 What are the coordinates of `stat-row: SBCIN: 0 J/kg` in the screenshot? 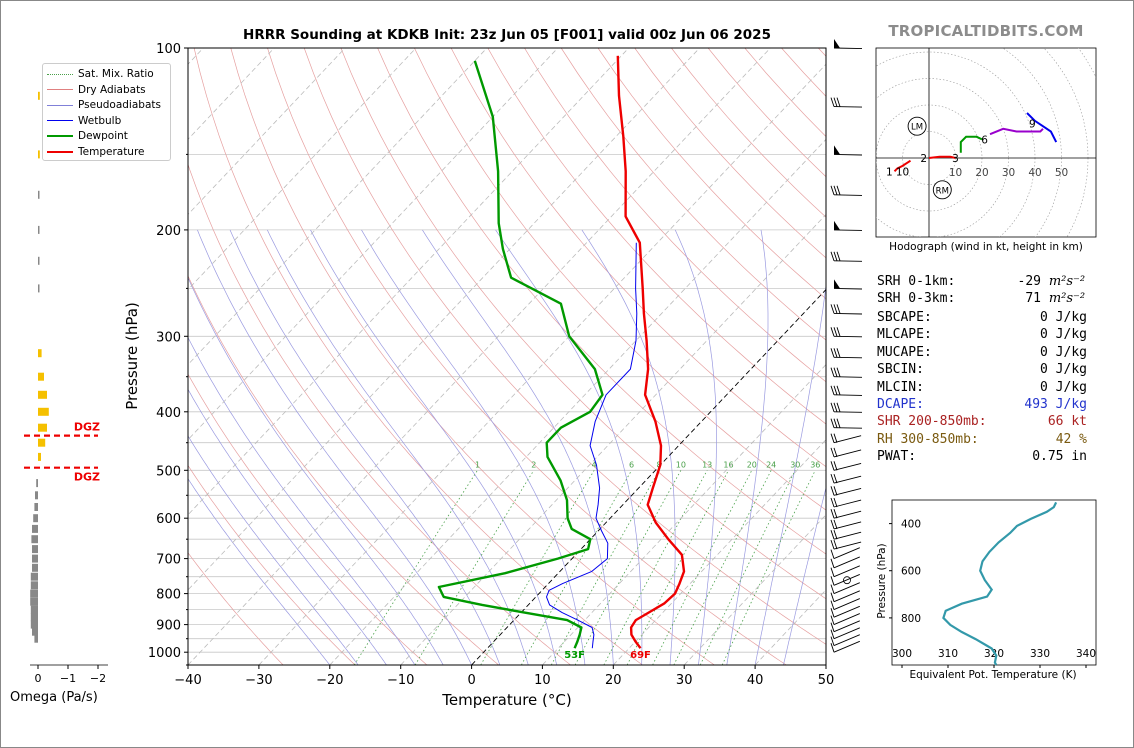 It's located at (982, 369).